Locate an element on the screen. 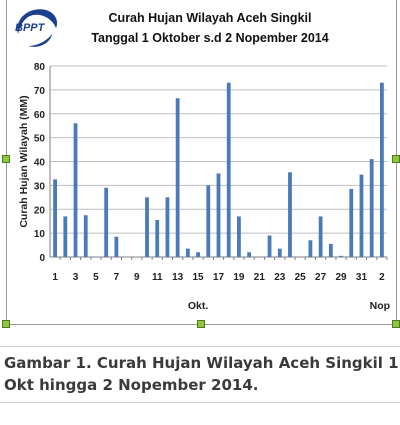 Image resolution: width=400 pixels, height=425 pixels. y-tick-label-30: 30 is located at coordinates (40, 186).